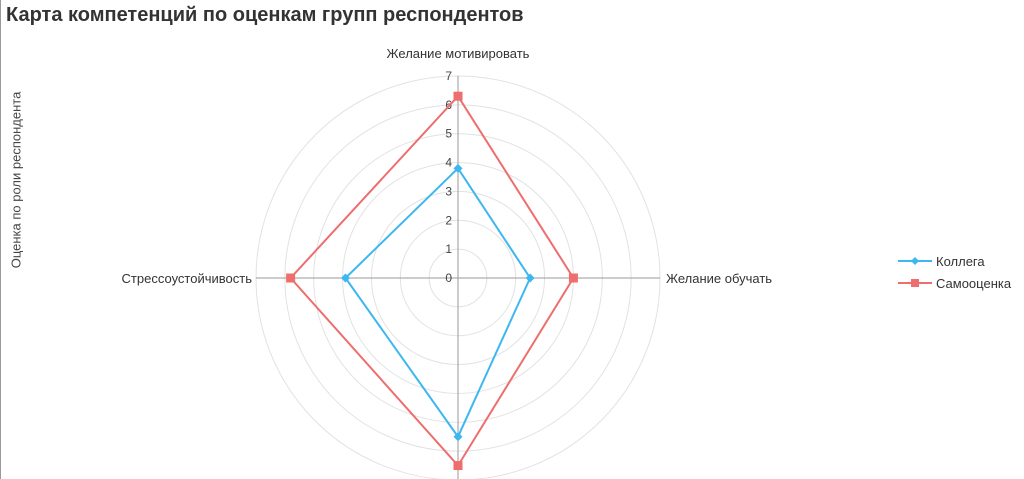  I want to click on legend-item-self: Самооценка, so click(953, 283).